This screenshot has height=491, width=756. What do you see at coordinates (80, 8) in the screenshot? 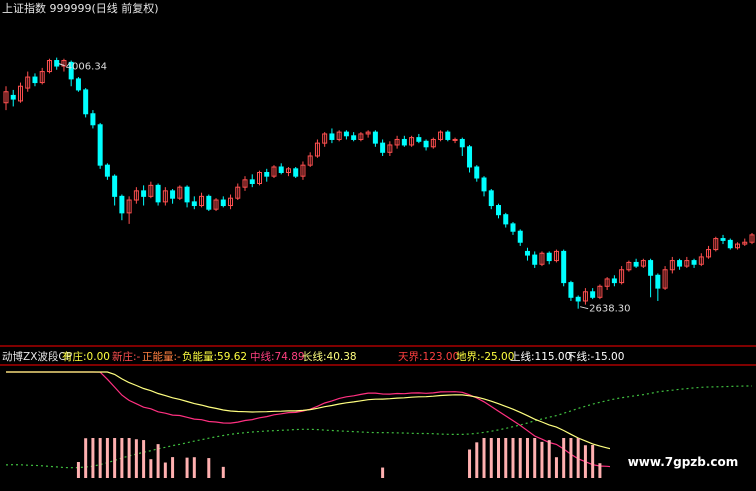
I see `chart-title: 上证指数 999999(日线 前复权)` at bounding box center [80, 8].